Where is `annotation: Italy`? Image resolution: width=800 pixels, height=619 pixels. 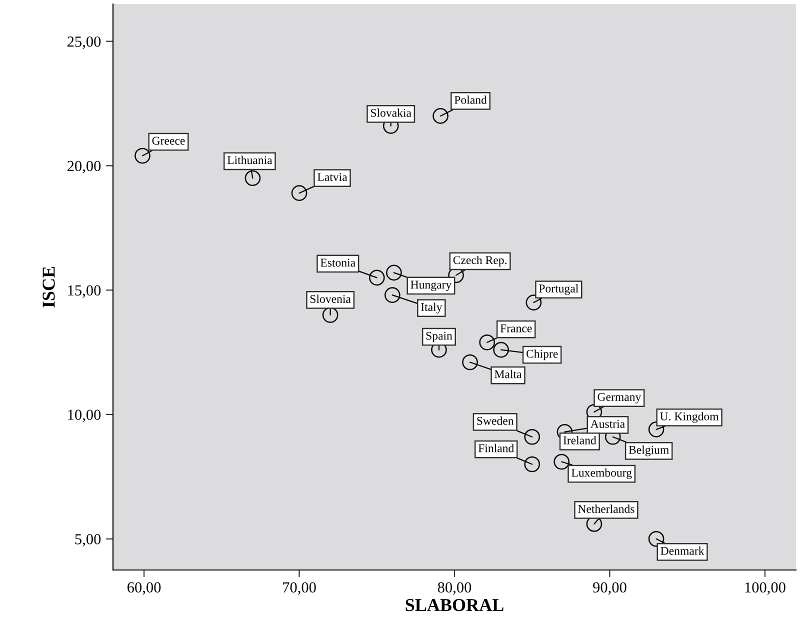
annotation: Italy is located at coordinates (431, 308).